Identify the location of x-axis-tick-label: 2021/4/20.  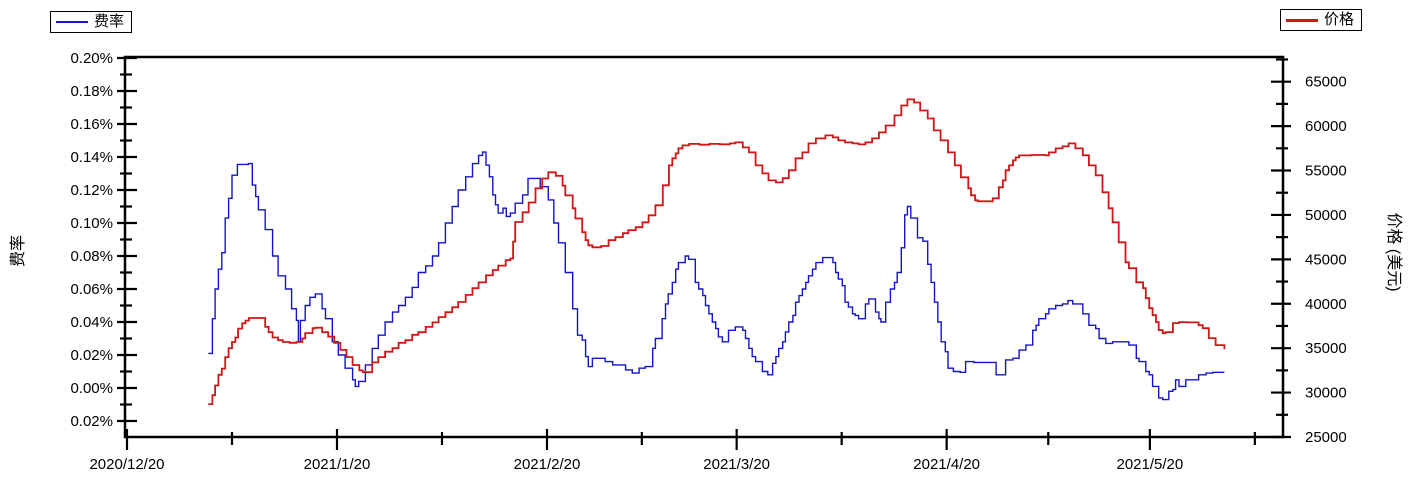
(946, 464).